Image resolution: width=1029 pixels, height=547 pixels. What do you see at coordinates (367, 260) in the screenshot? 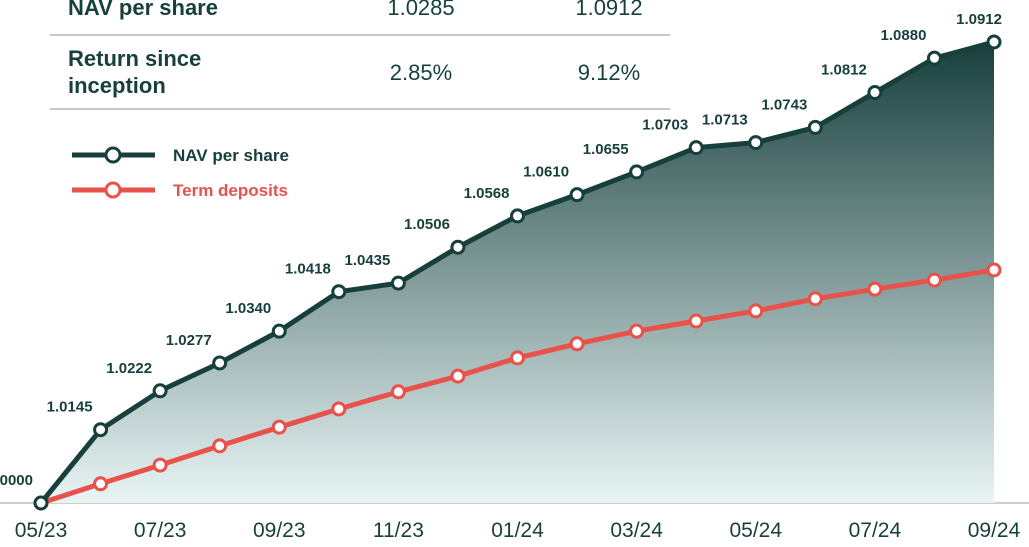
I see `data-label: 1.0435` at bounding box center [367, 260].